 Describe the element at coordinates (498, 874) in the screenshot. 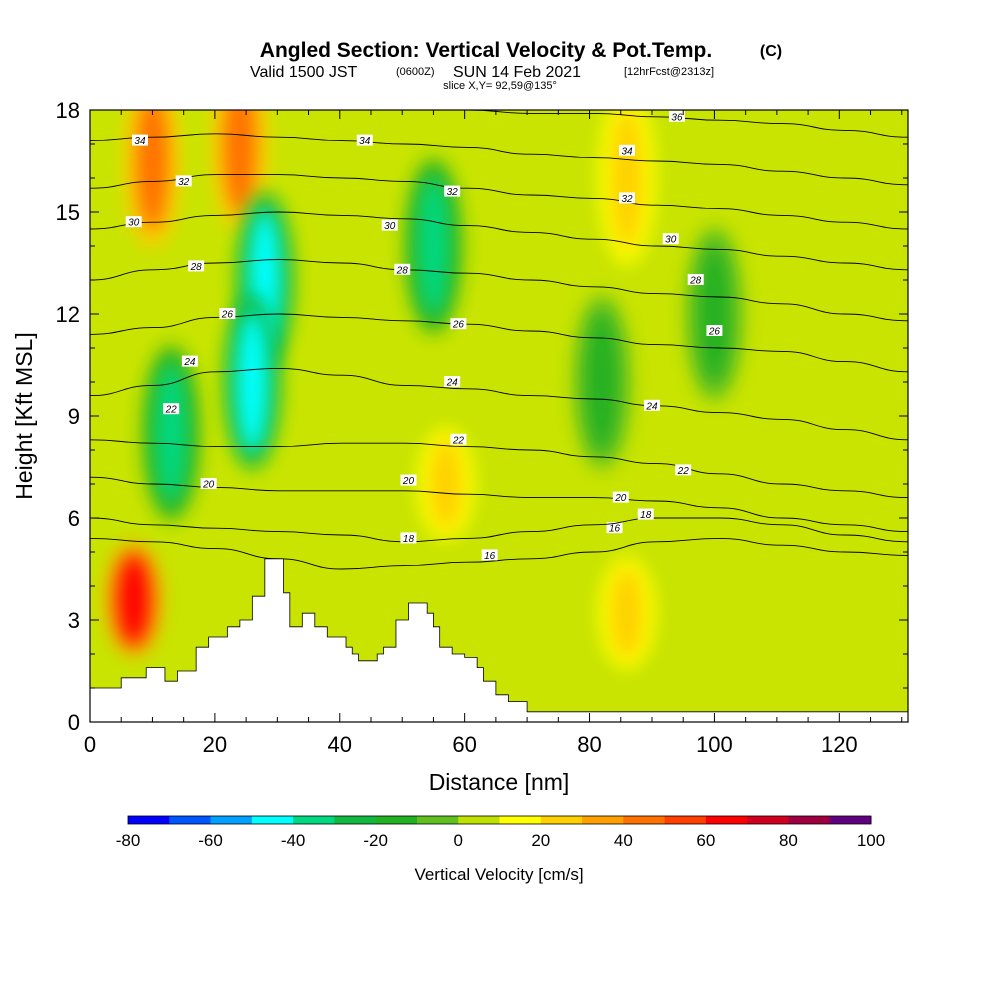

I see `colorbar-label: Vertical Velocity [cm/s]` at that location.